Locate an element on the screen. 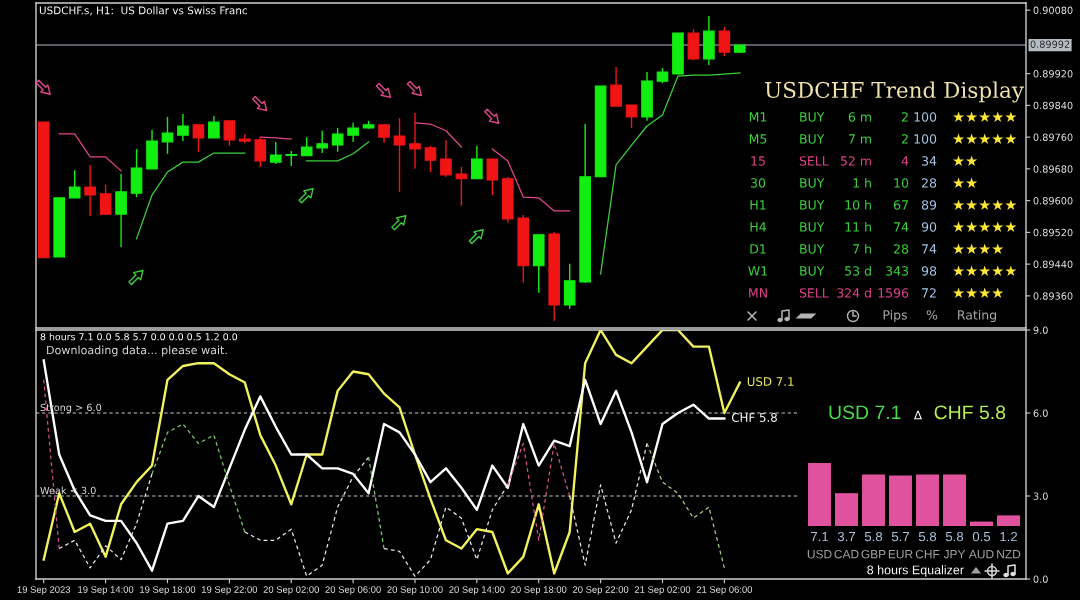  text: 4 is located at coordinates (905, 161).